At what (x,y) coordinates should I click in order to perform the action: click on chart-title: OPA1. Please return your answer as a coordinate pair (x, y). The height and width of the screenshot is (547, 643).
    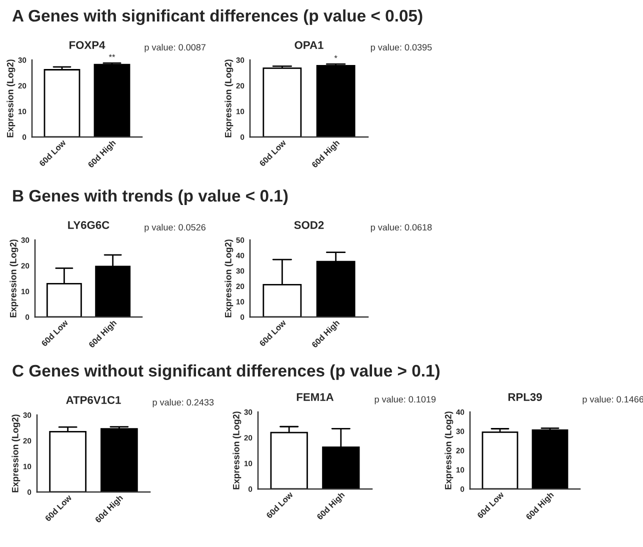
    Looking at the image, I should click on (309, 45).